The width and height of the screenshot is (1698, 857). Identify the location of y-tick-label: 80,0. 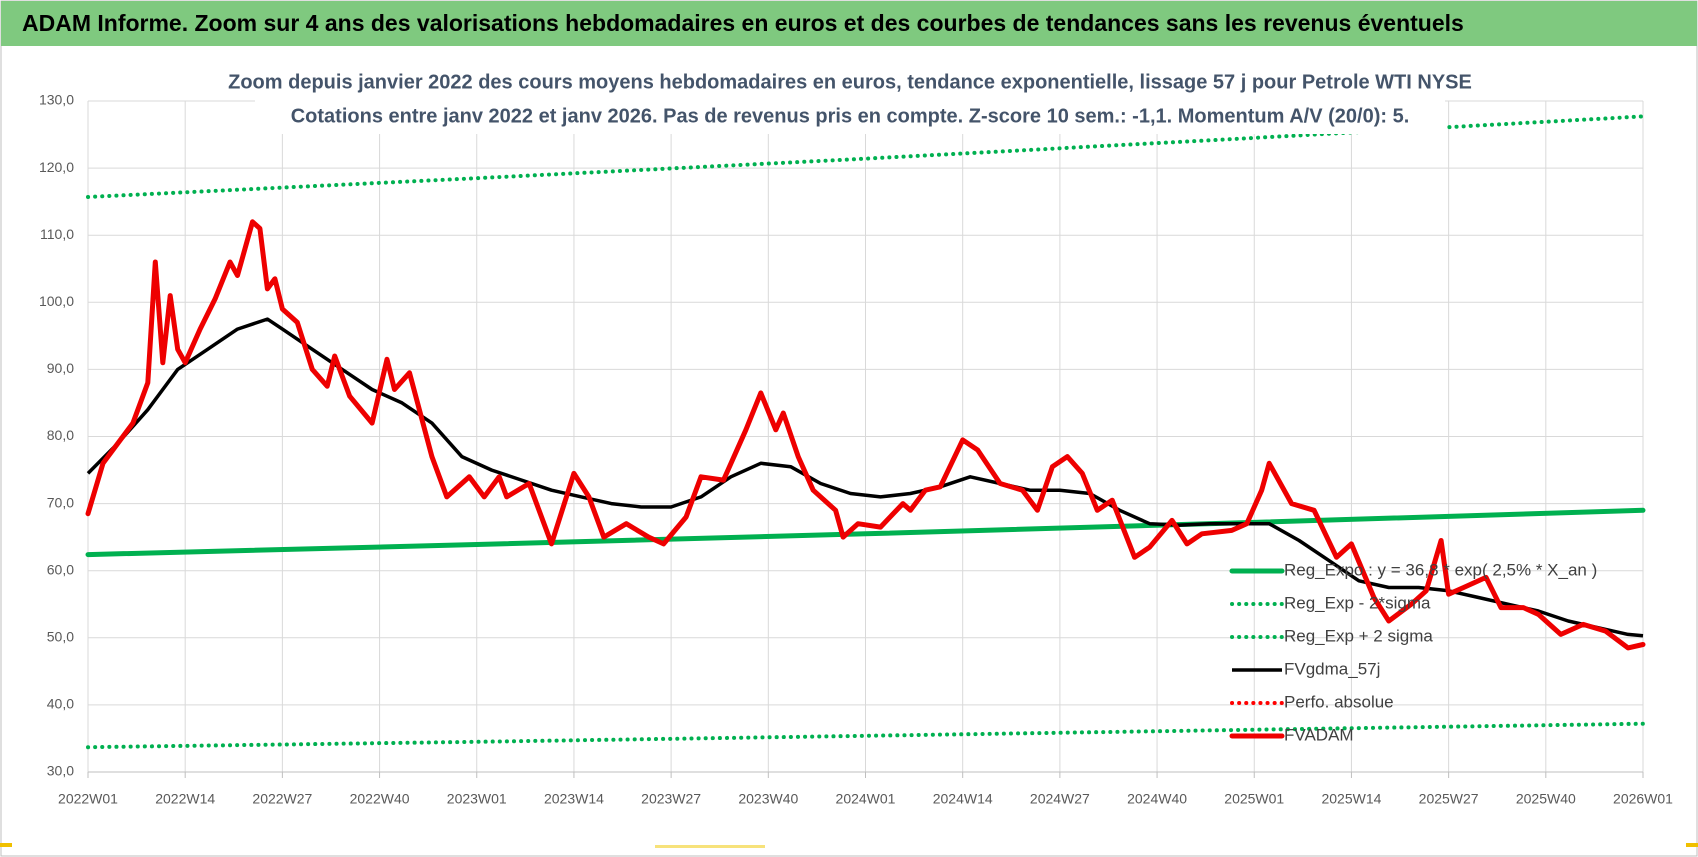
(60, 435).